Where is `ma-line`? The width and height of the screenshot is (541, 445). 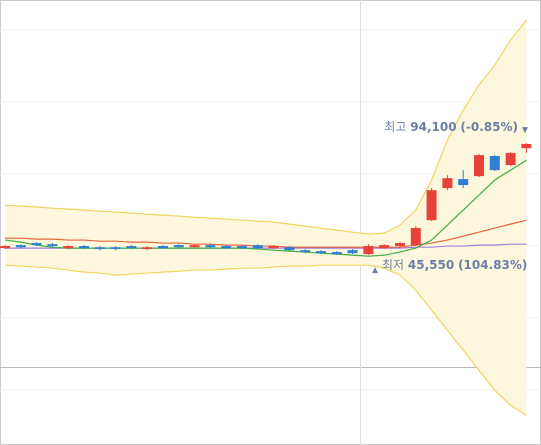 ma-line is located at coordinates (266, 233).